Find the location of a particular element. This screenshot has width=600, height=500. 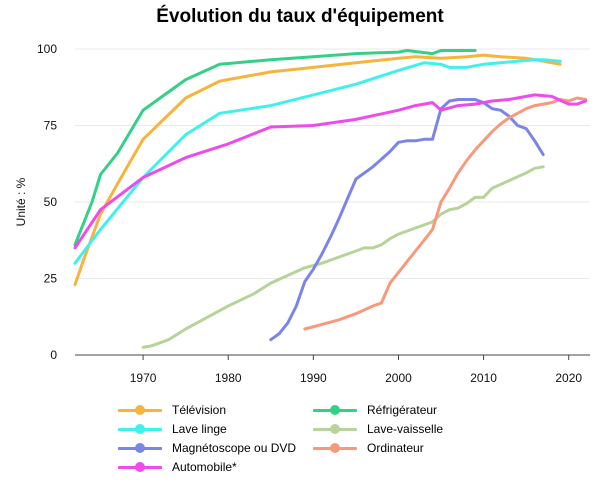

legend-label-0: Télévision is located at coordinates (199, 410).